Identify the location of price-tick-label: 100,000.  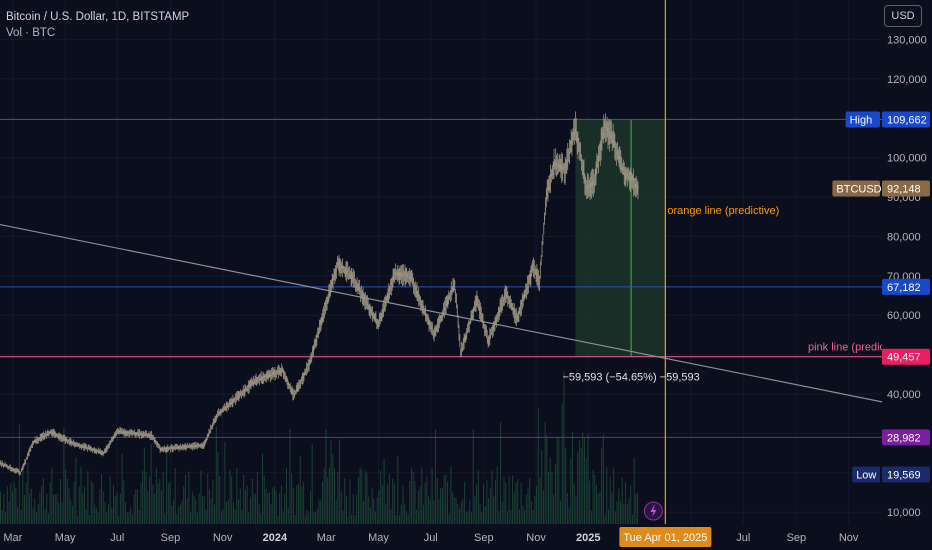
(907, 159).